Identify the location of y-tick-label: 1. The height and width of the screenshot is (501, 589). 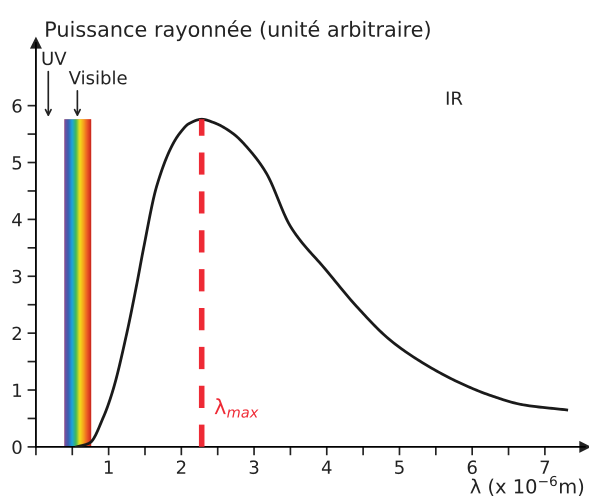
(17, 390).